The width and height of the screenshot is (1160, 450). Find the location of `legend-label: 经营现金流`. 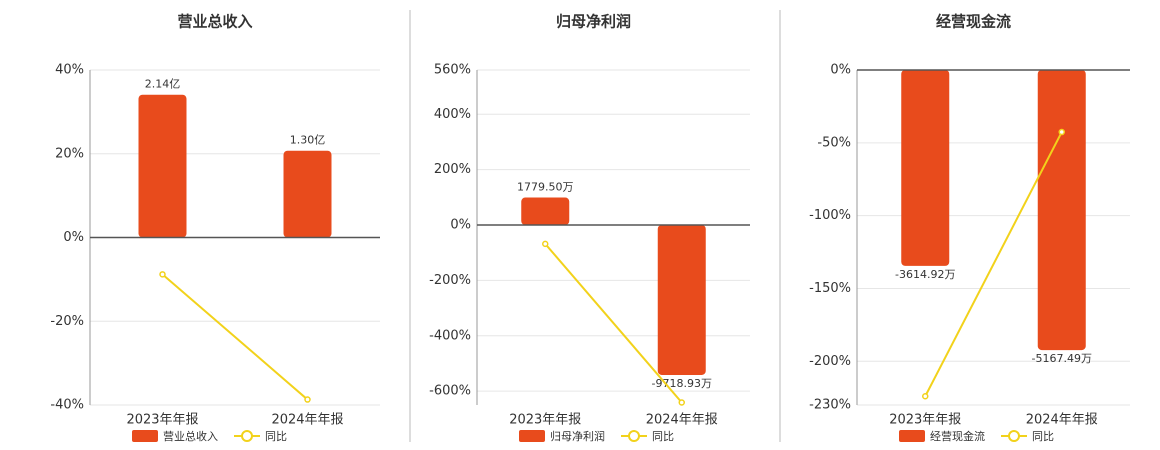

legend-label: 经营现金流 is located at coordinates (957, 436).